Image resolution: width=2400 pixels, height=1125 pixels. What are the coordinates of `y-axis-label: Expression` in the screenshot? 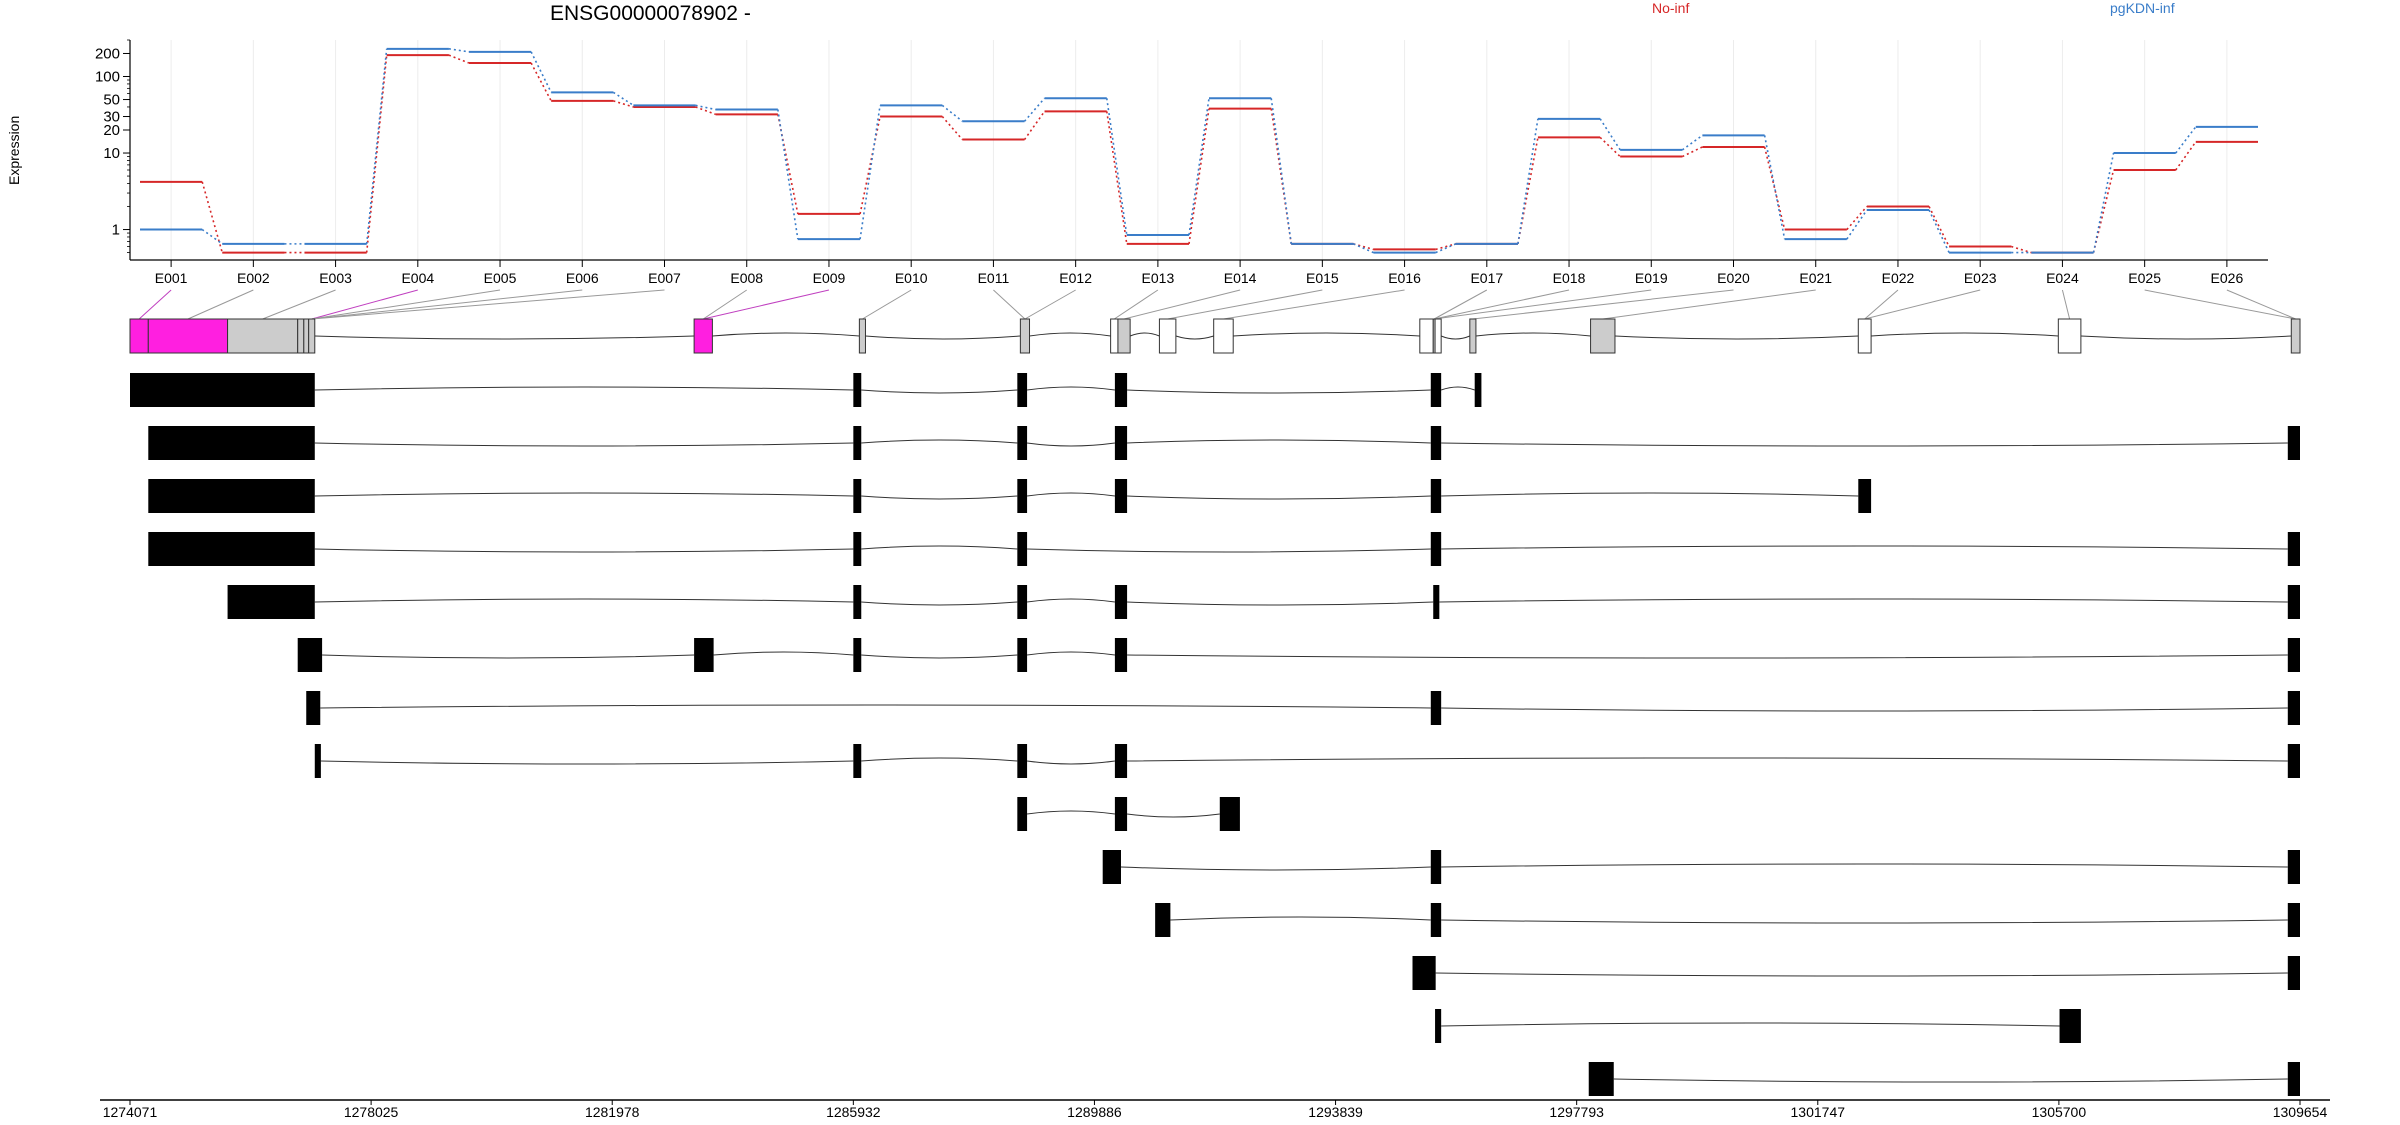 It's located at (14, 150).